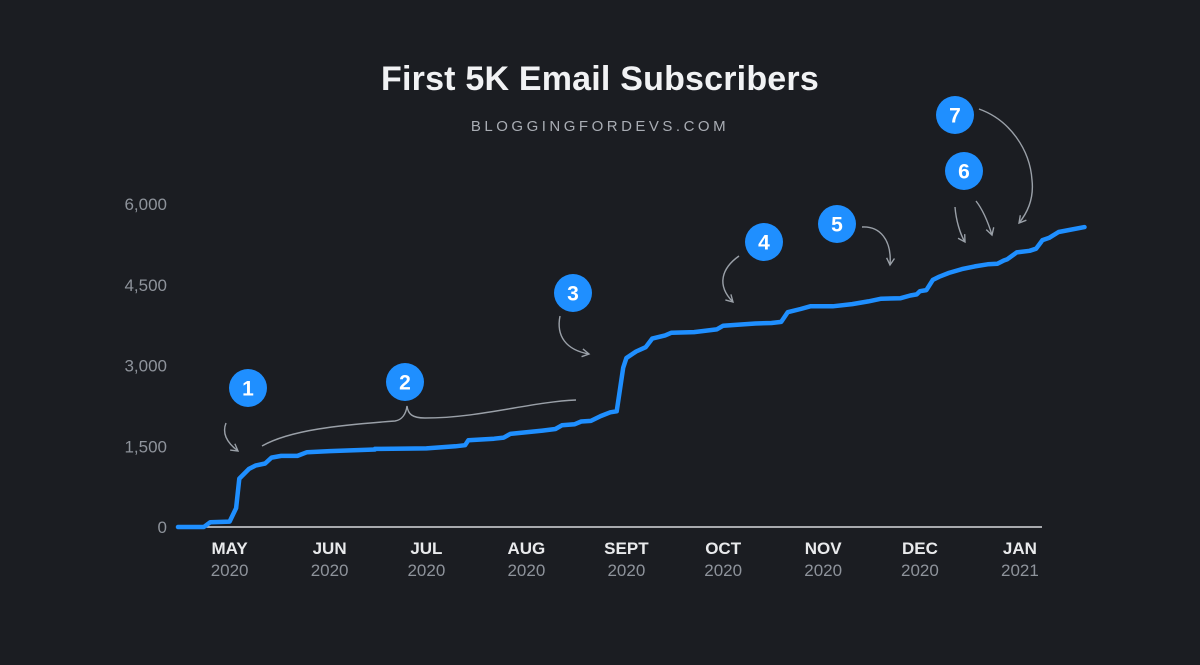 The image size is (1200, 665). What do you see at coordinates (145, 446) in the screenshot?
I see `y-tick-label: 1,500` at bounding box center [145, 446].